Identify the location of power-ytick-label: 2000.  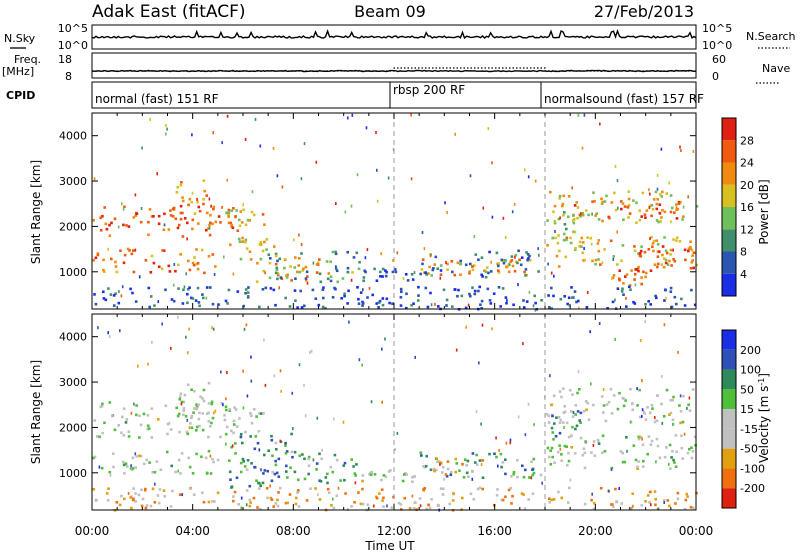
(73, 226).